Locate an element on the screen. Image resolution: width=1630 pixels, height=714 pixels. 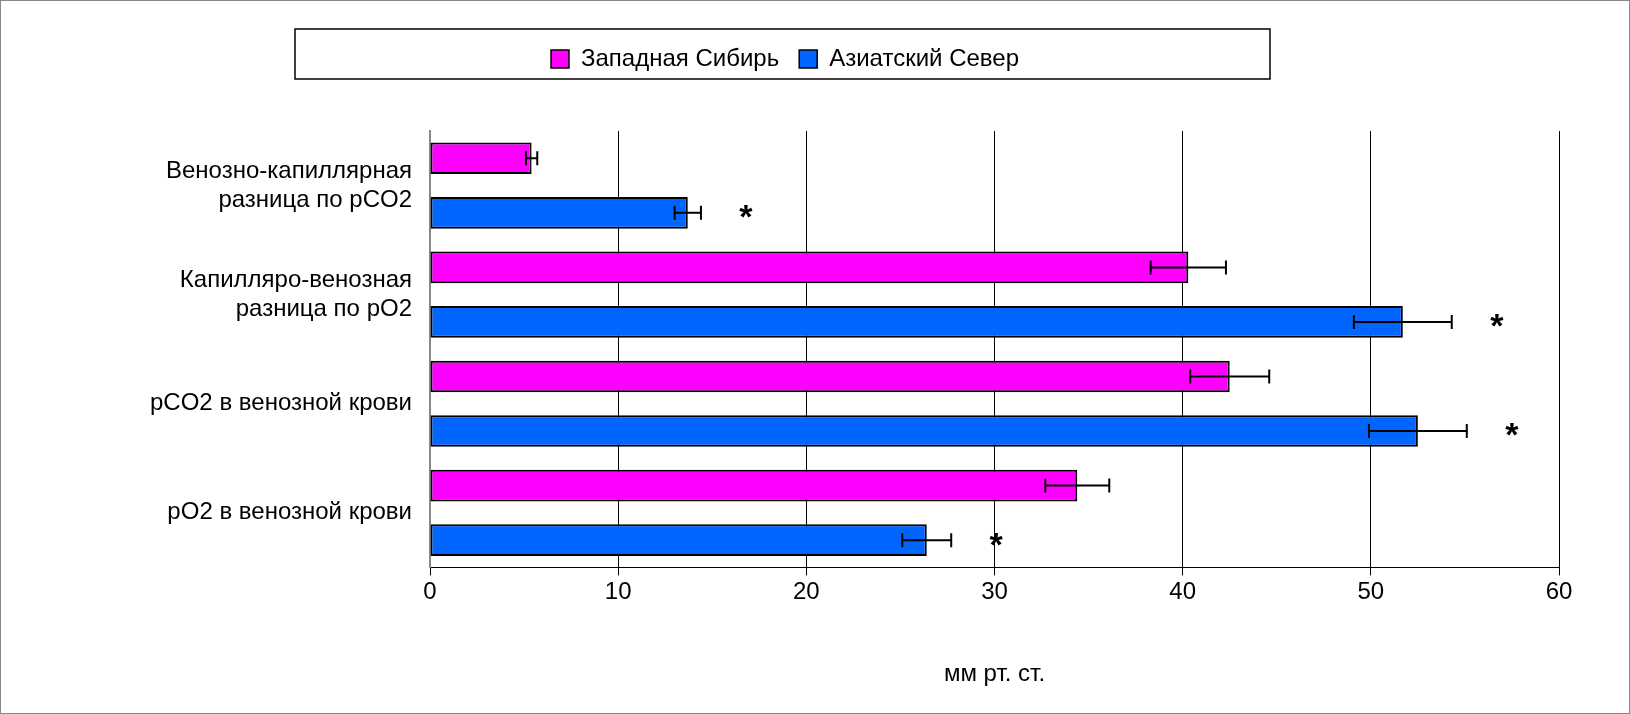
x-tick-label: 20 is located at coordinates (806, 591).